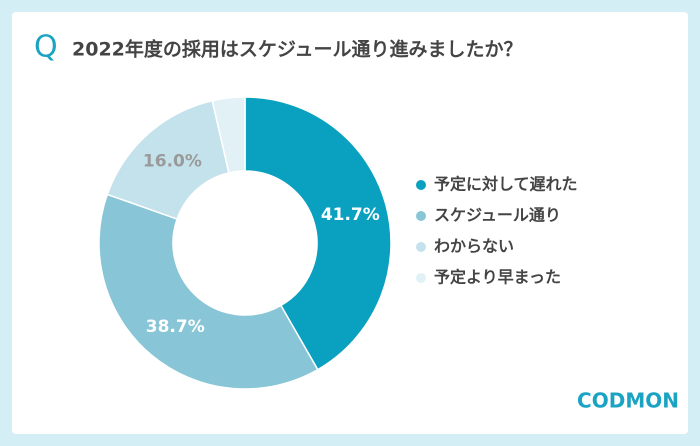  Describe the element at coordinates (350, 215) in the screenshot. I see `value-label: 41.7%` at that location.